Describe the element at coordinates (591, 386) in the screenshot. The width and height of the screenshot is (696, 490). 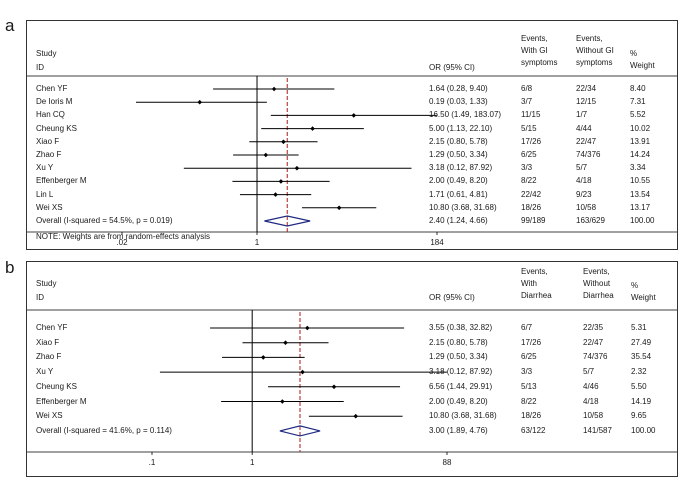
I see `study-events-without: 4/46` at that location.